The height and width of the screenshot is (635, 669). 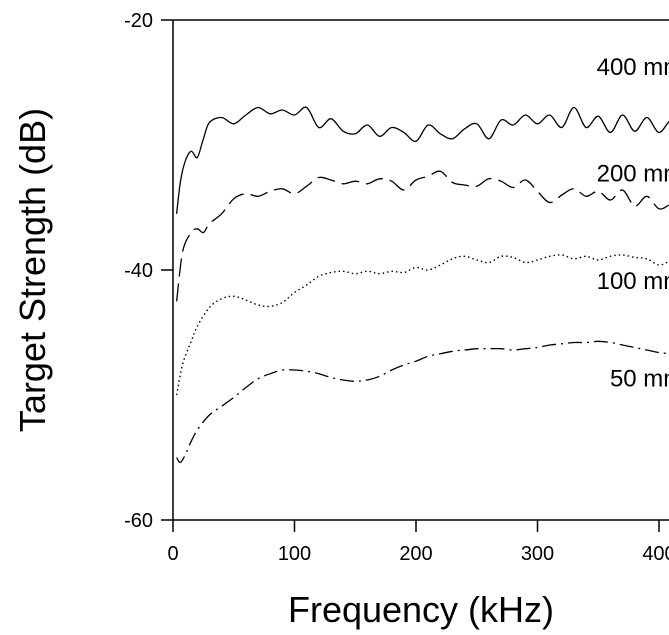 What do you see at coordinates (418, 542) in the screenshot?
I see `x-axis-ticks: 0 100 200 300 400` at bounding box center [418, 542].